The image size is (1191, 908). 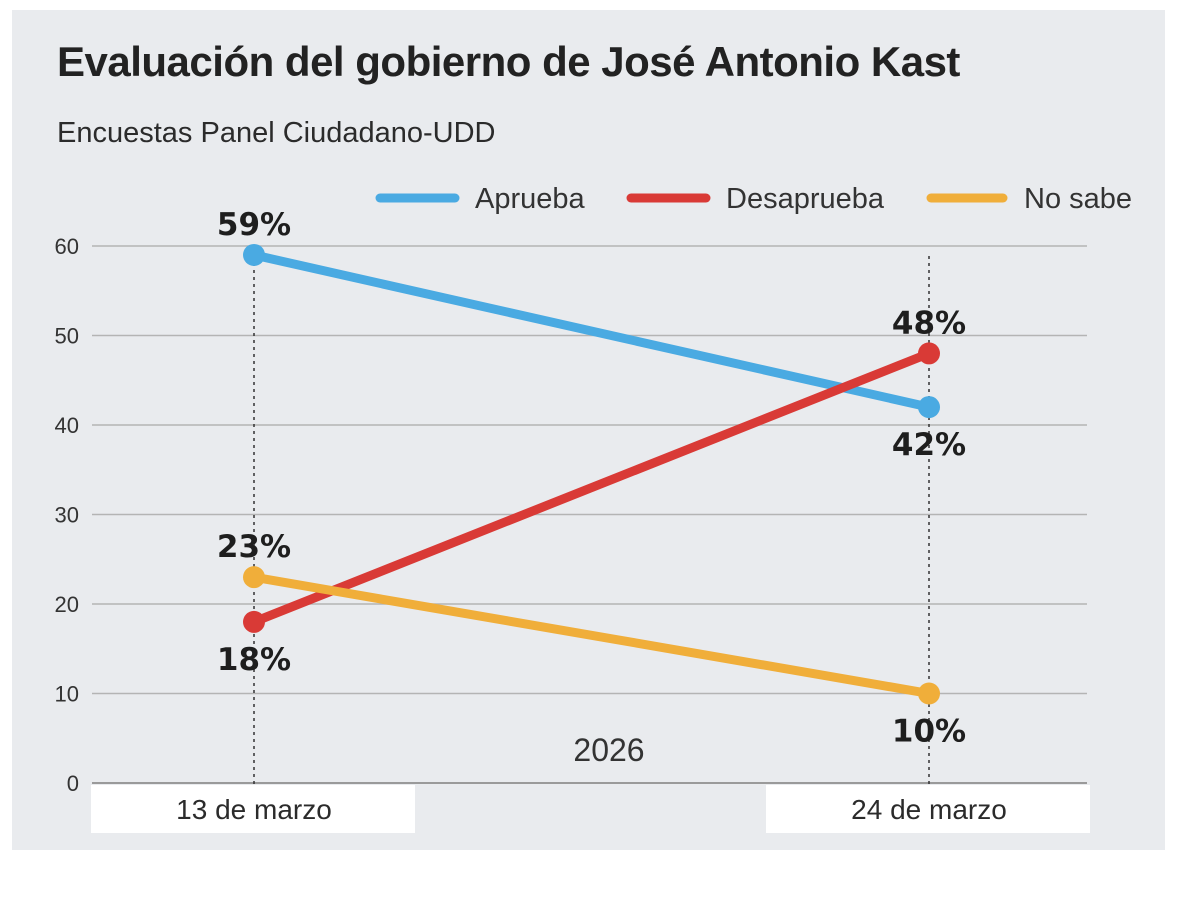 What do you see at coordinates (254, 660) in the screenshot?
I see `data-label-2-1: 18%` at bounding box center [254, 660].